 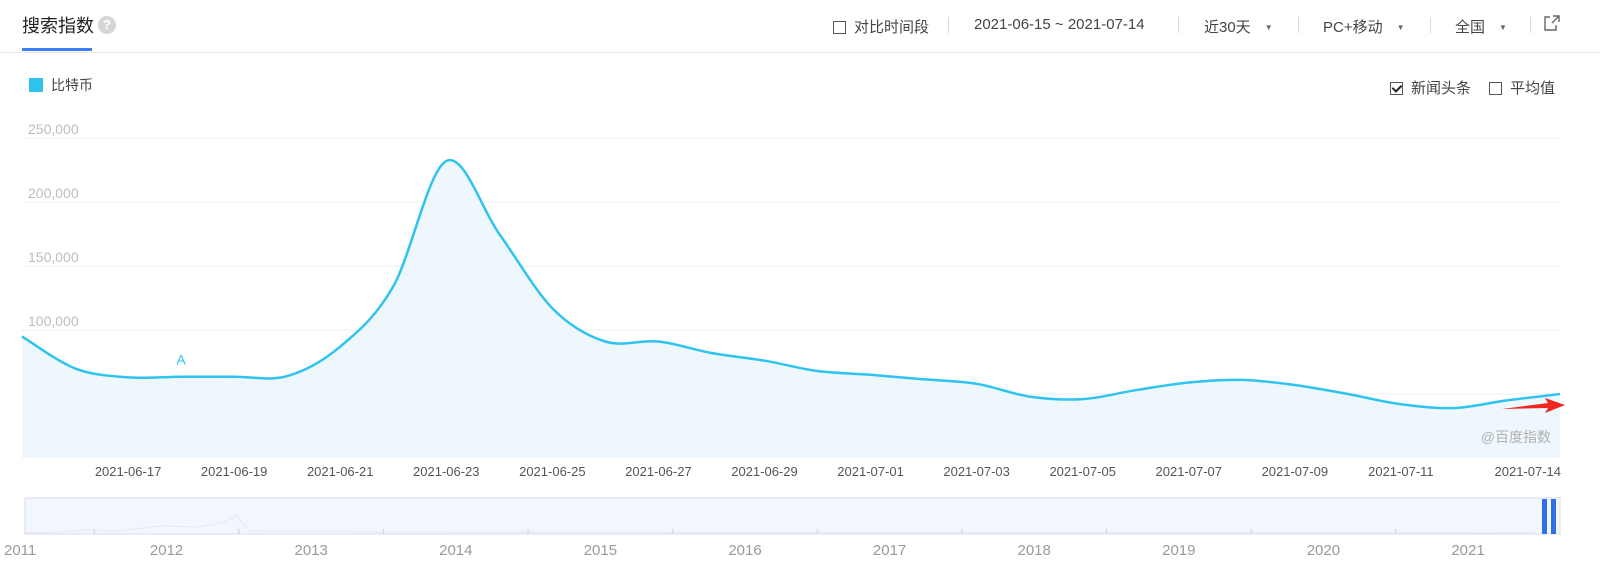 I want to click on legend-label: 比特币, so click(x=72, y=85).